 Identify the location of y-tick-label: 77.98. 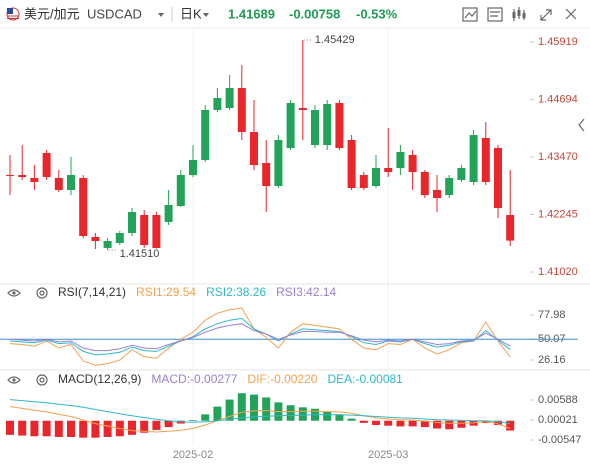
(552, 315).